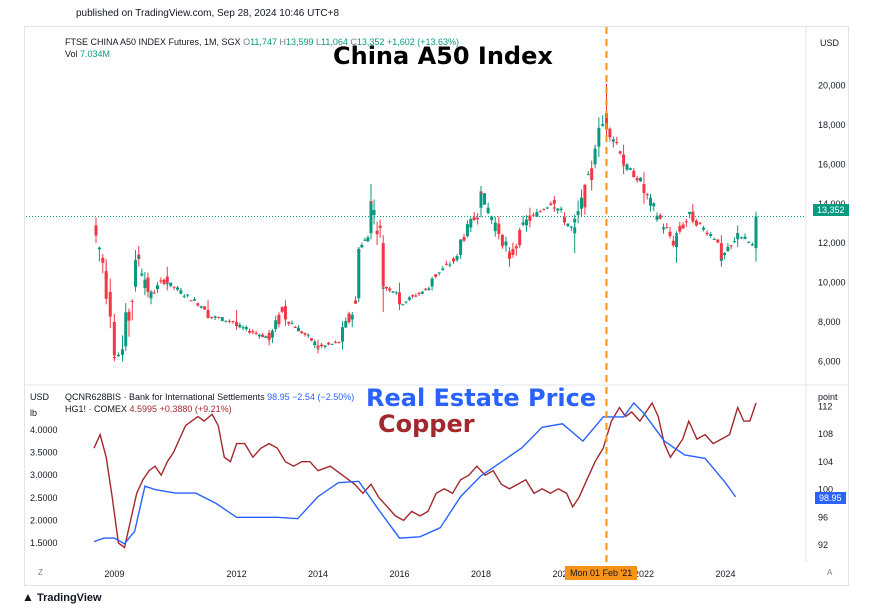 The image size is (876, 616). What do you see at coordinates (319, 42) in the screenshot?
I see `low-label: L` at bounding box center [319, 42].